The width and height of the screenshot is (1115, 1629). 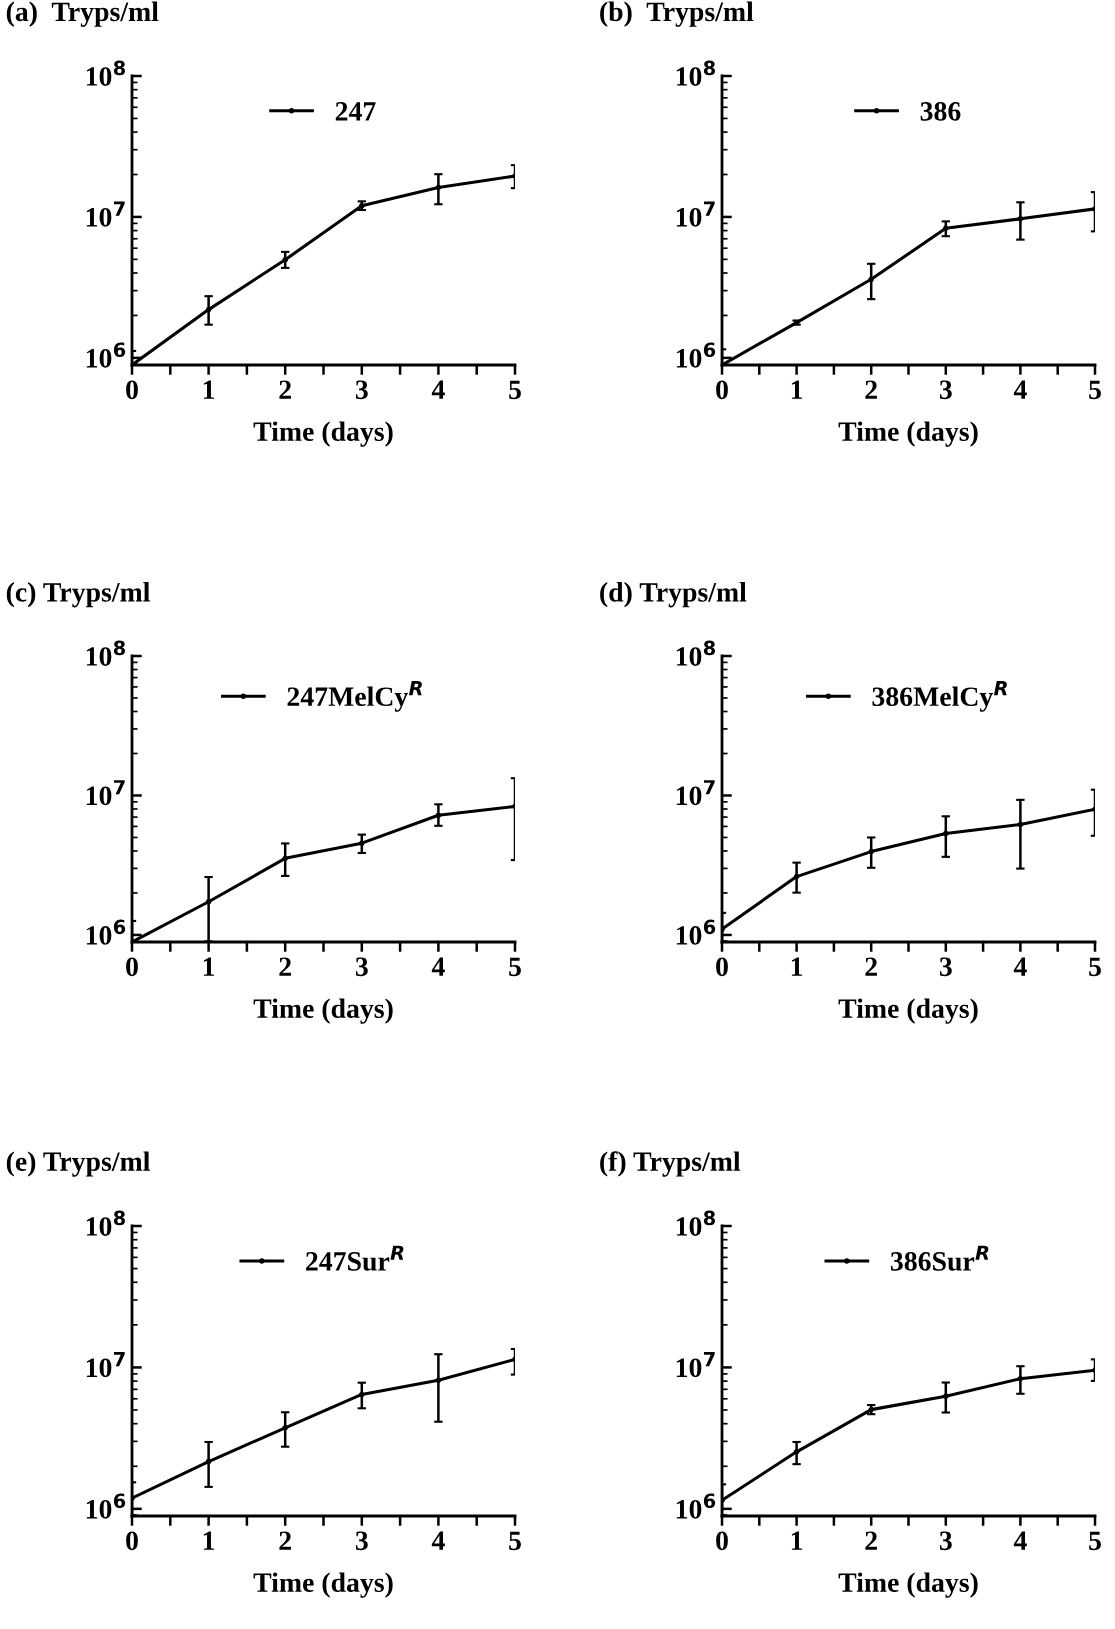 I want to click on chart-title: (f) Tryps/ml, so click(x=670, y=1164).